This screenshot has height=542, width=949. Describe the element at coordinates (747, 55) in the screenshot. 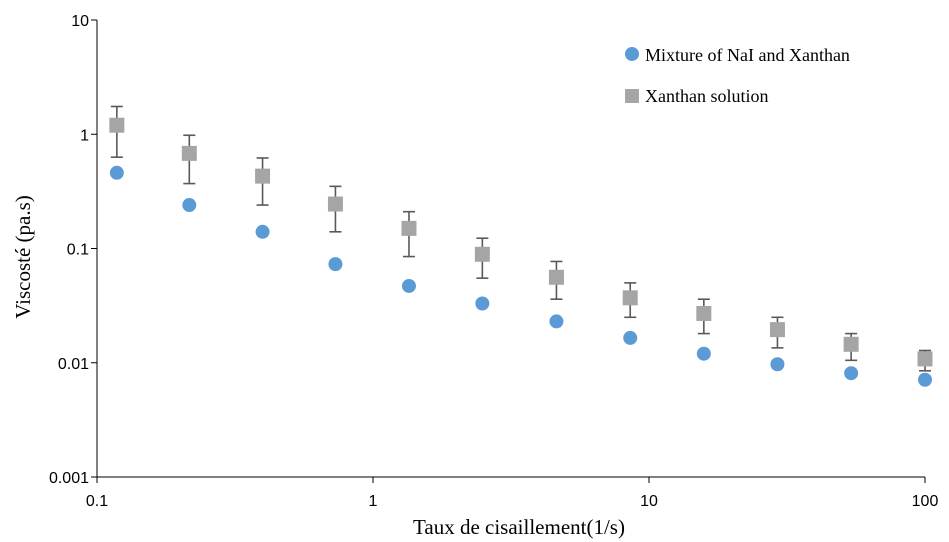

I see `legend-label-mixture: Mixture of NaI and Xanthan` at that location.